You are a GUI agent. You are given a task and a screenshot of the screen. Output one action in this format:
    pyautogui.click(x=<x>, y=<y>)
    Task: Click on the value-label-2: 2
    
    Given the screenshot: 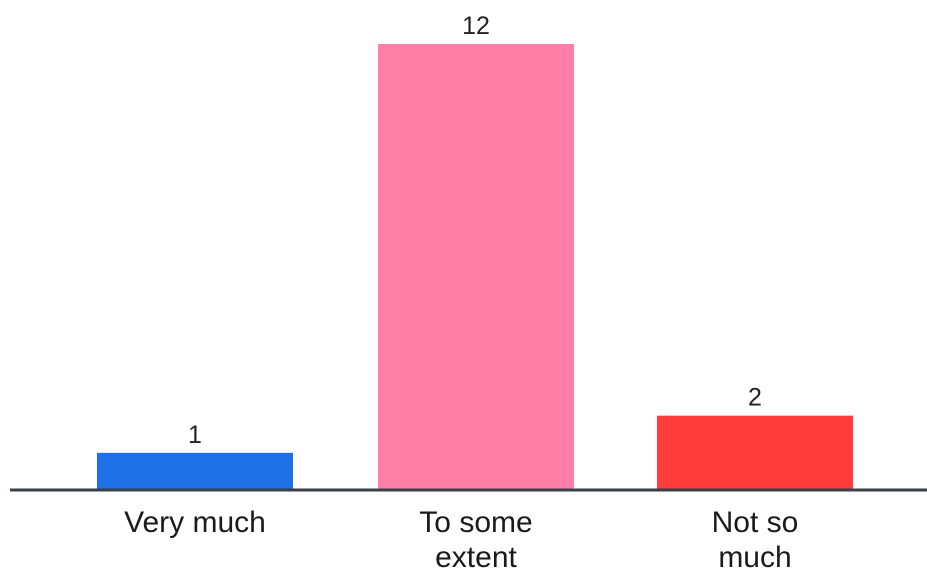 What is the action you would take?
    pyautogui.click(x=755, y=398)
    